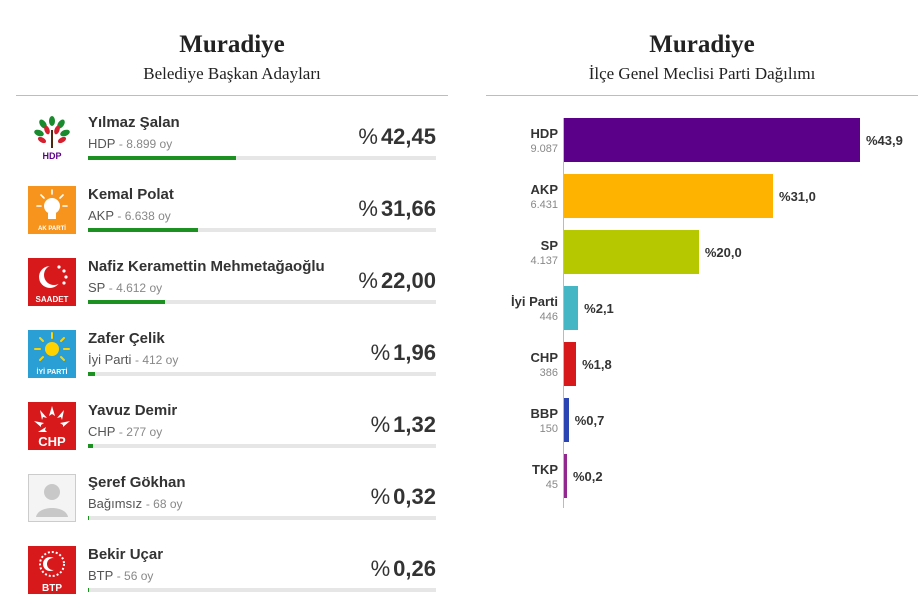  What do you see at coordinates (164, 504) in the screenshot?
I see `candidate-votes: - 68 oy` at bounding box center [164, 504].